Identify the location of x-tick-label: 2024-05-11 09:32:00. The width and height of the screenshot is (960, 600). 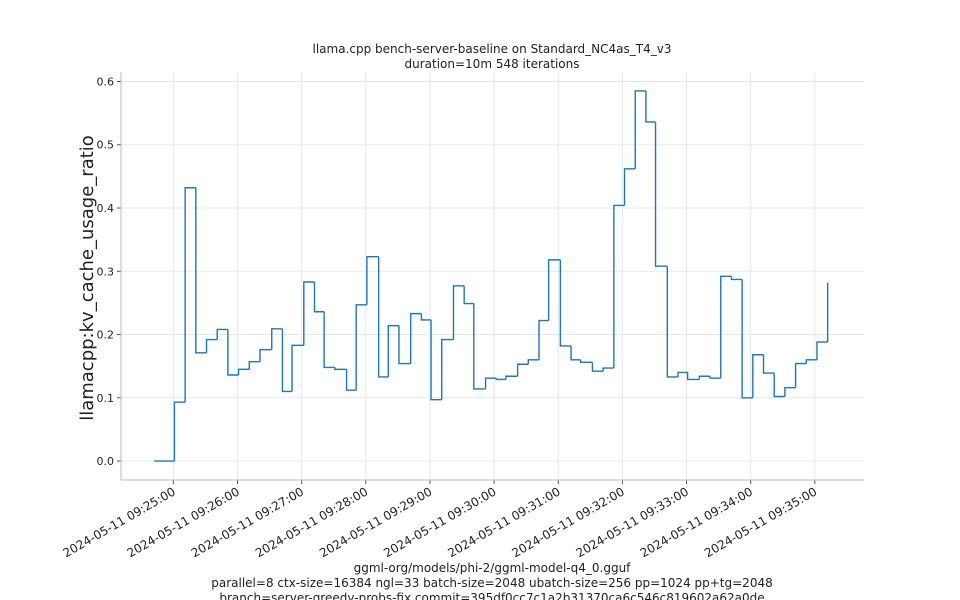
(568, 522).